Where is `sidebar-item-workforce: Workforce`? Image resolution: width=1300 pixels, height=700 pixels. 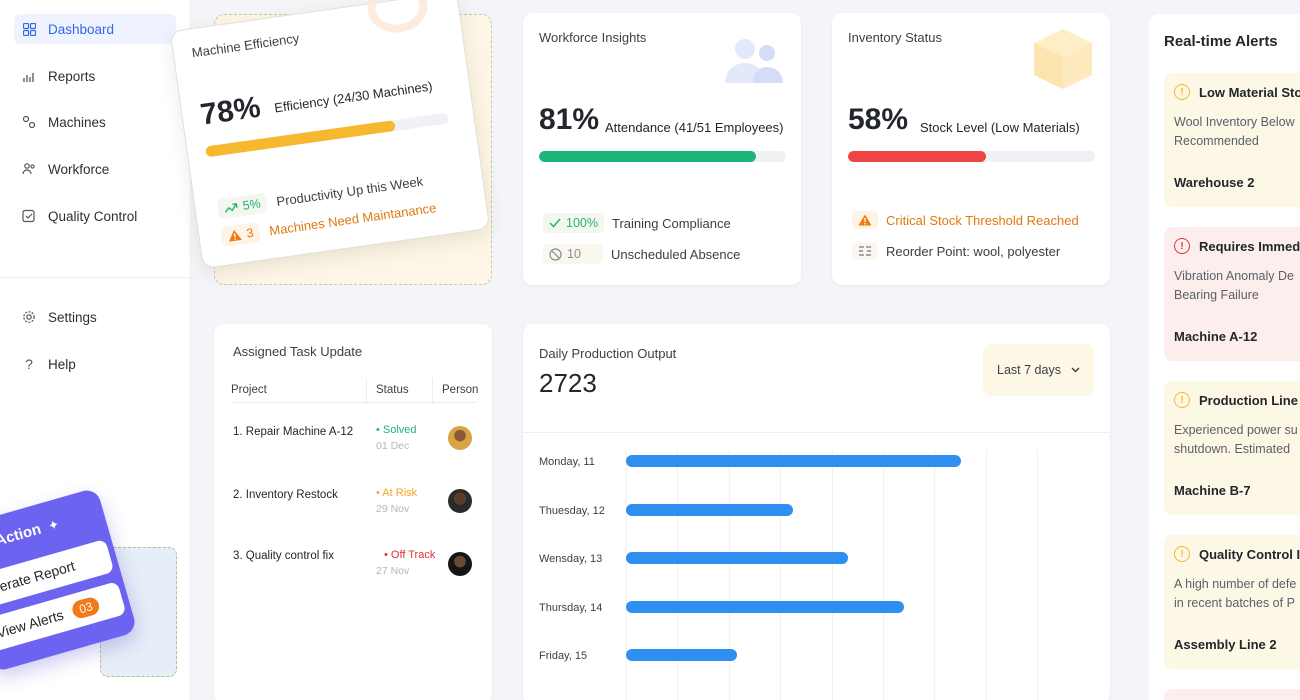
sidebar-item-workforce: Workforce is located at coordinates (95, 169).